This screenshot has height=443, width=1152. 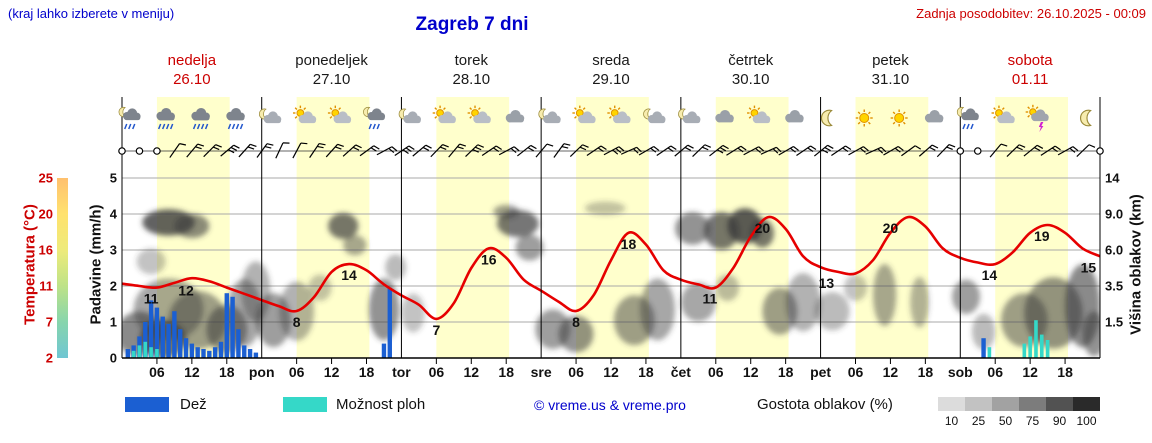 What do you see at coordinates (186, 291) in the screenshot?
I see `temp-value-label: 12` at bounding box center [186, 291].